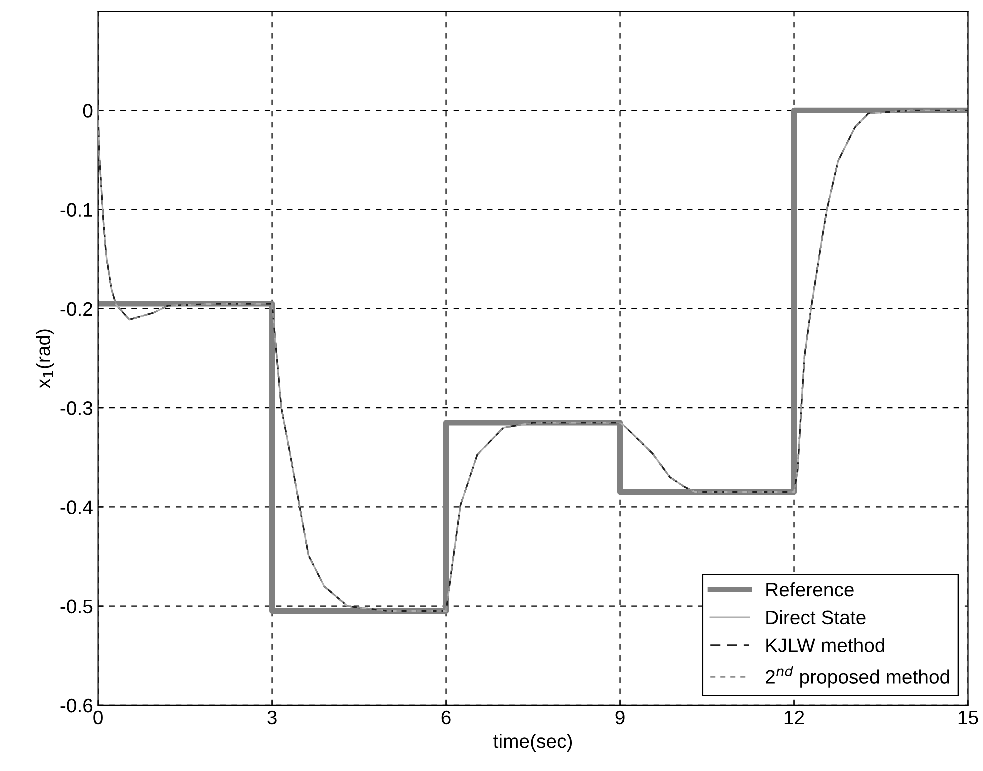 The width and height of the screenshot is (983, 771). I want to click on x-tick-label: 6, so click(446, 717).